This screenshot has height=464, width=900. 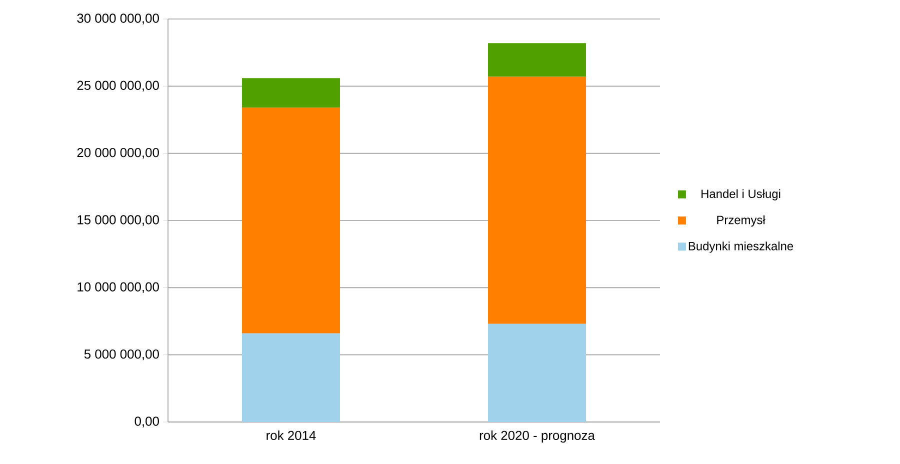 What do you see at coordinates (118, 220) in the screenshot?
I see `y-tick-label: 15 000 000,00` at bounding box center [118, 220].